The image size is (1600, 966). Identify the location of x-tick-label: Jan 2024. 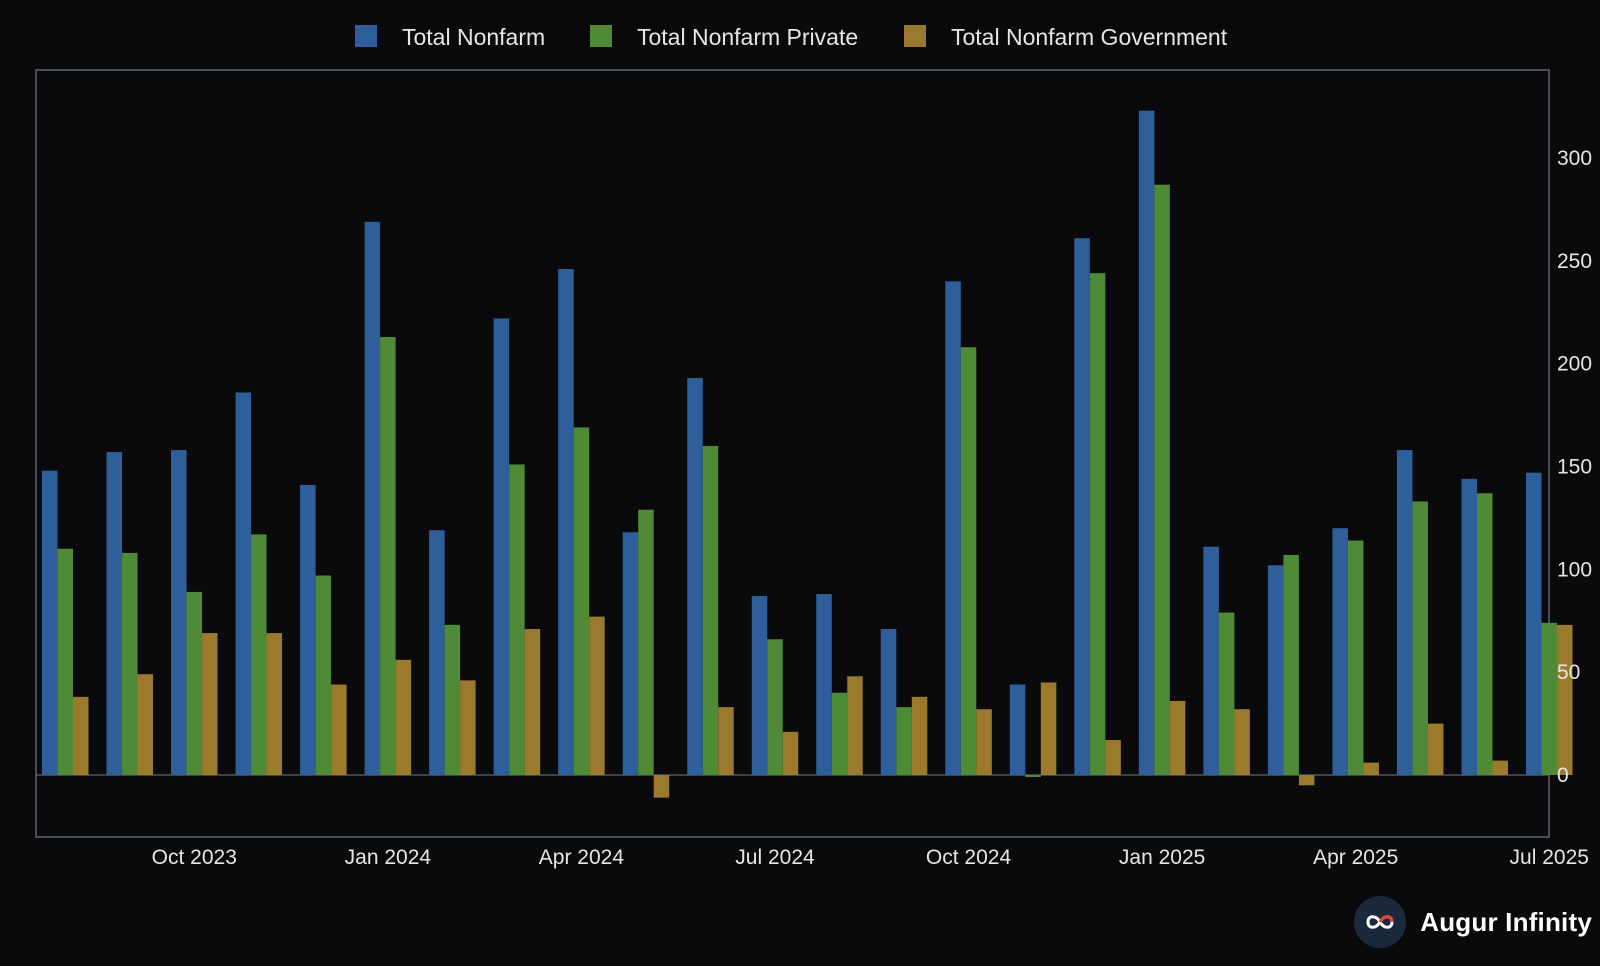
(388, 857).